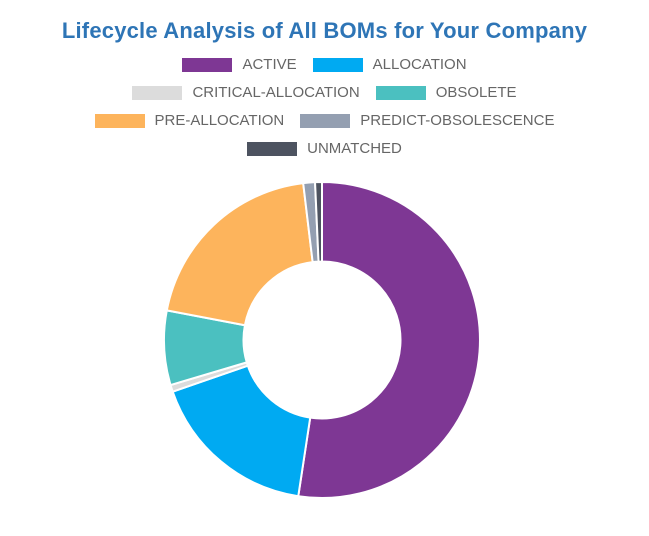  What do you see at coordinates (400, 93) in the screenshot?
I see `legend-swatch-obsolete` at bounding box center [400, 93].